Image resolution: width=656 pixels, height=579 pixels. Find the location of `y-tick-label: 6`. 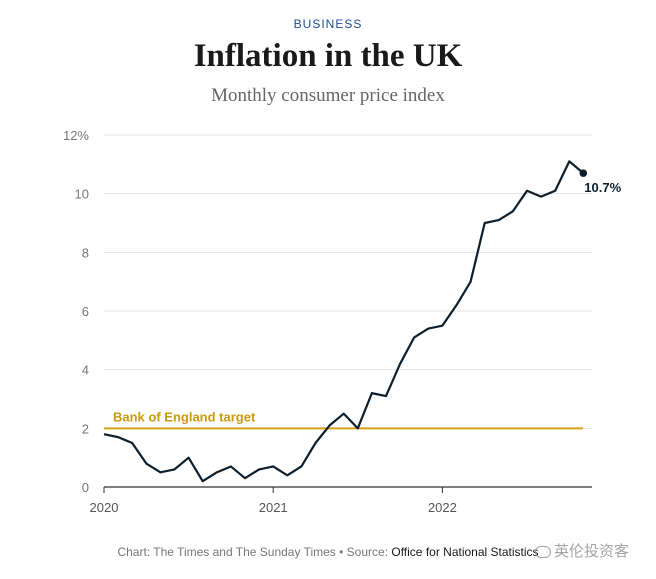

y-tick-label: 6 is located at coordinates (85, 311).